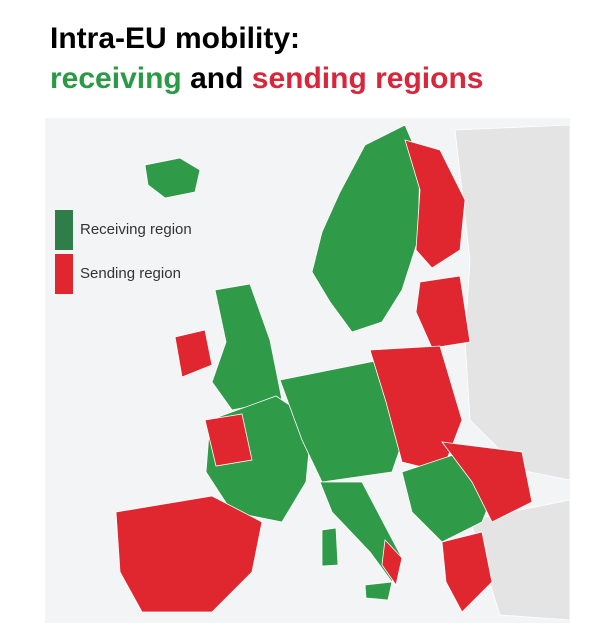  I want to click on sardinia, so click(330, 547).